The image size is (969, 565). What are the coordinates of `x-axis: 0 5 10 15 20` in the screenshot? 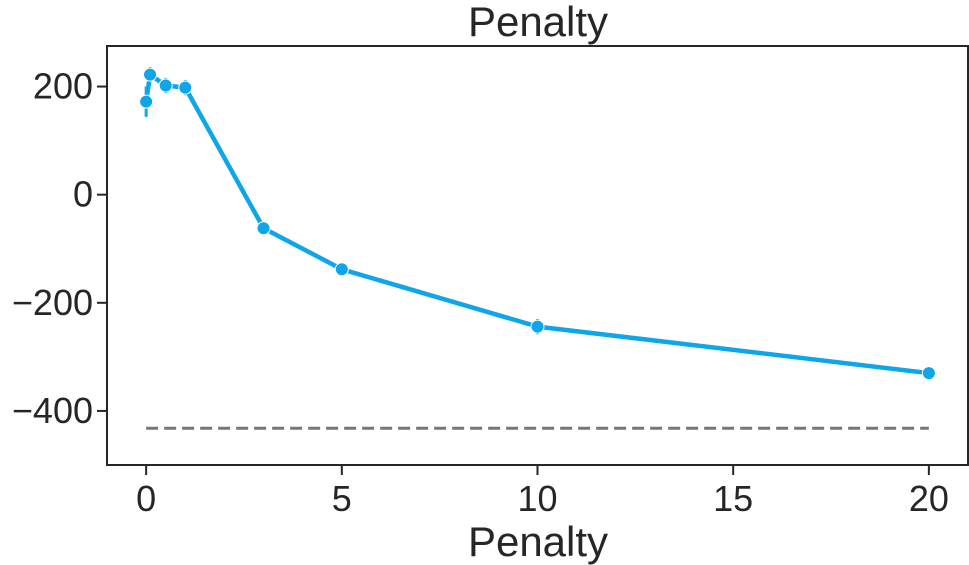 It's located at (542, 492).